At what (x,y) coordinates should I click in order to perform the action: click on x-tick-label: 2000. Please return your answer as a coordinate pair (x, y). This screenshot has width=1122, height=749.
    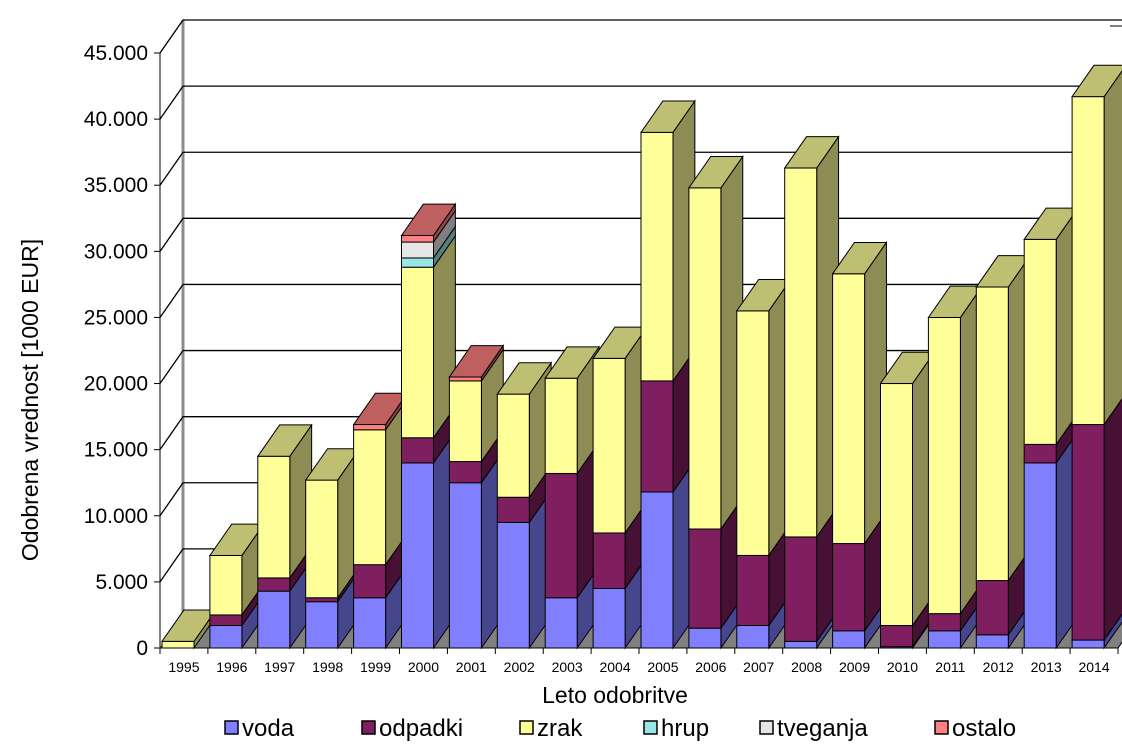
    Looking at the image, I should click on (423, 667).